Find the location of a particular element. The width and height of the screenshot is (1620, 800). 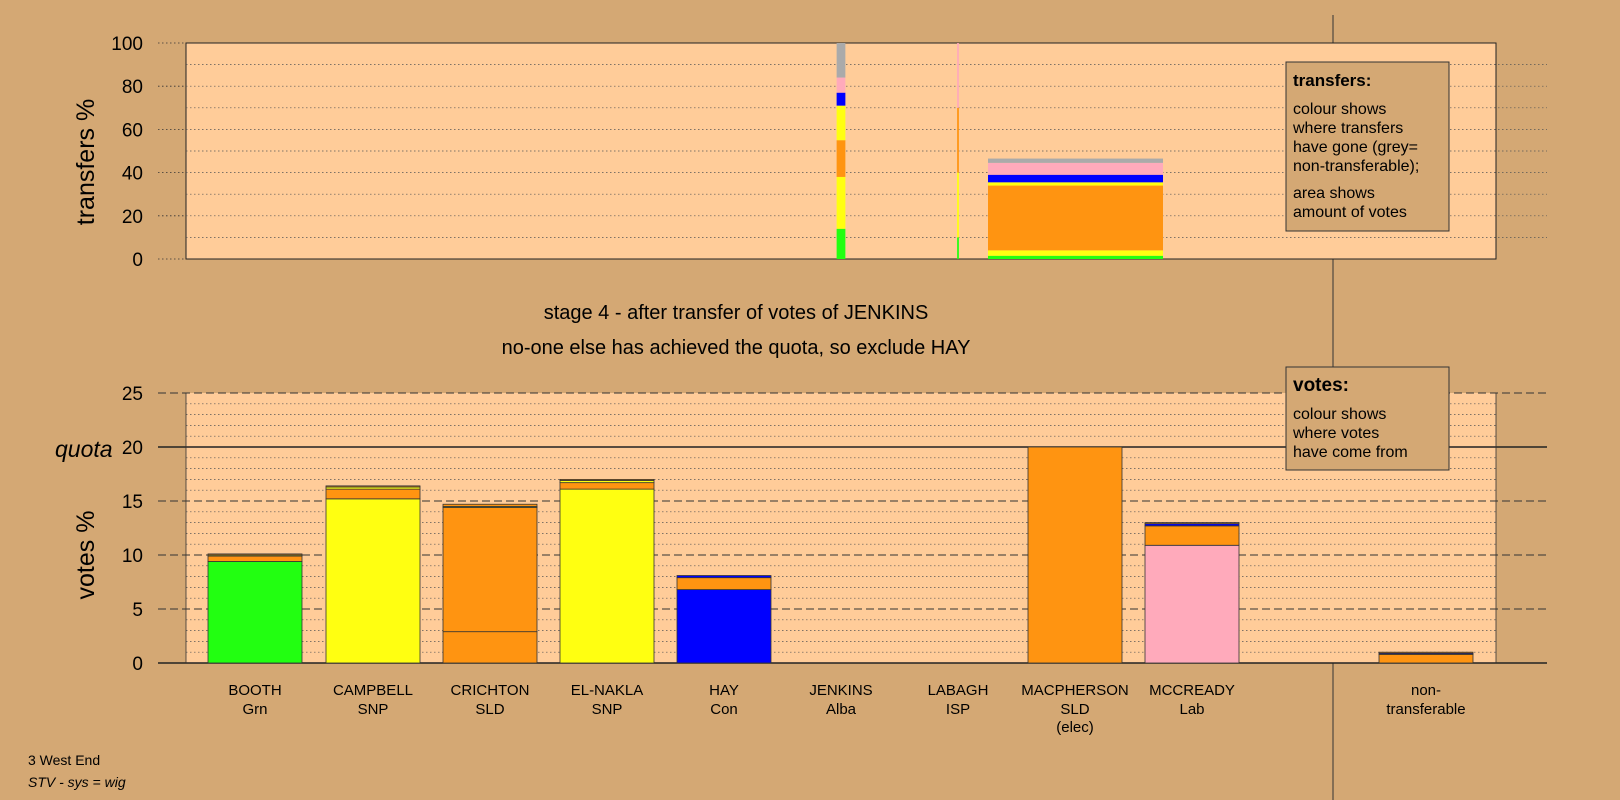

candidate-name: LABAGH is located at coordinates (958, 690).